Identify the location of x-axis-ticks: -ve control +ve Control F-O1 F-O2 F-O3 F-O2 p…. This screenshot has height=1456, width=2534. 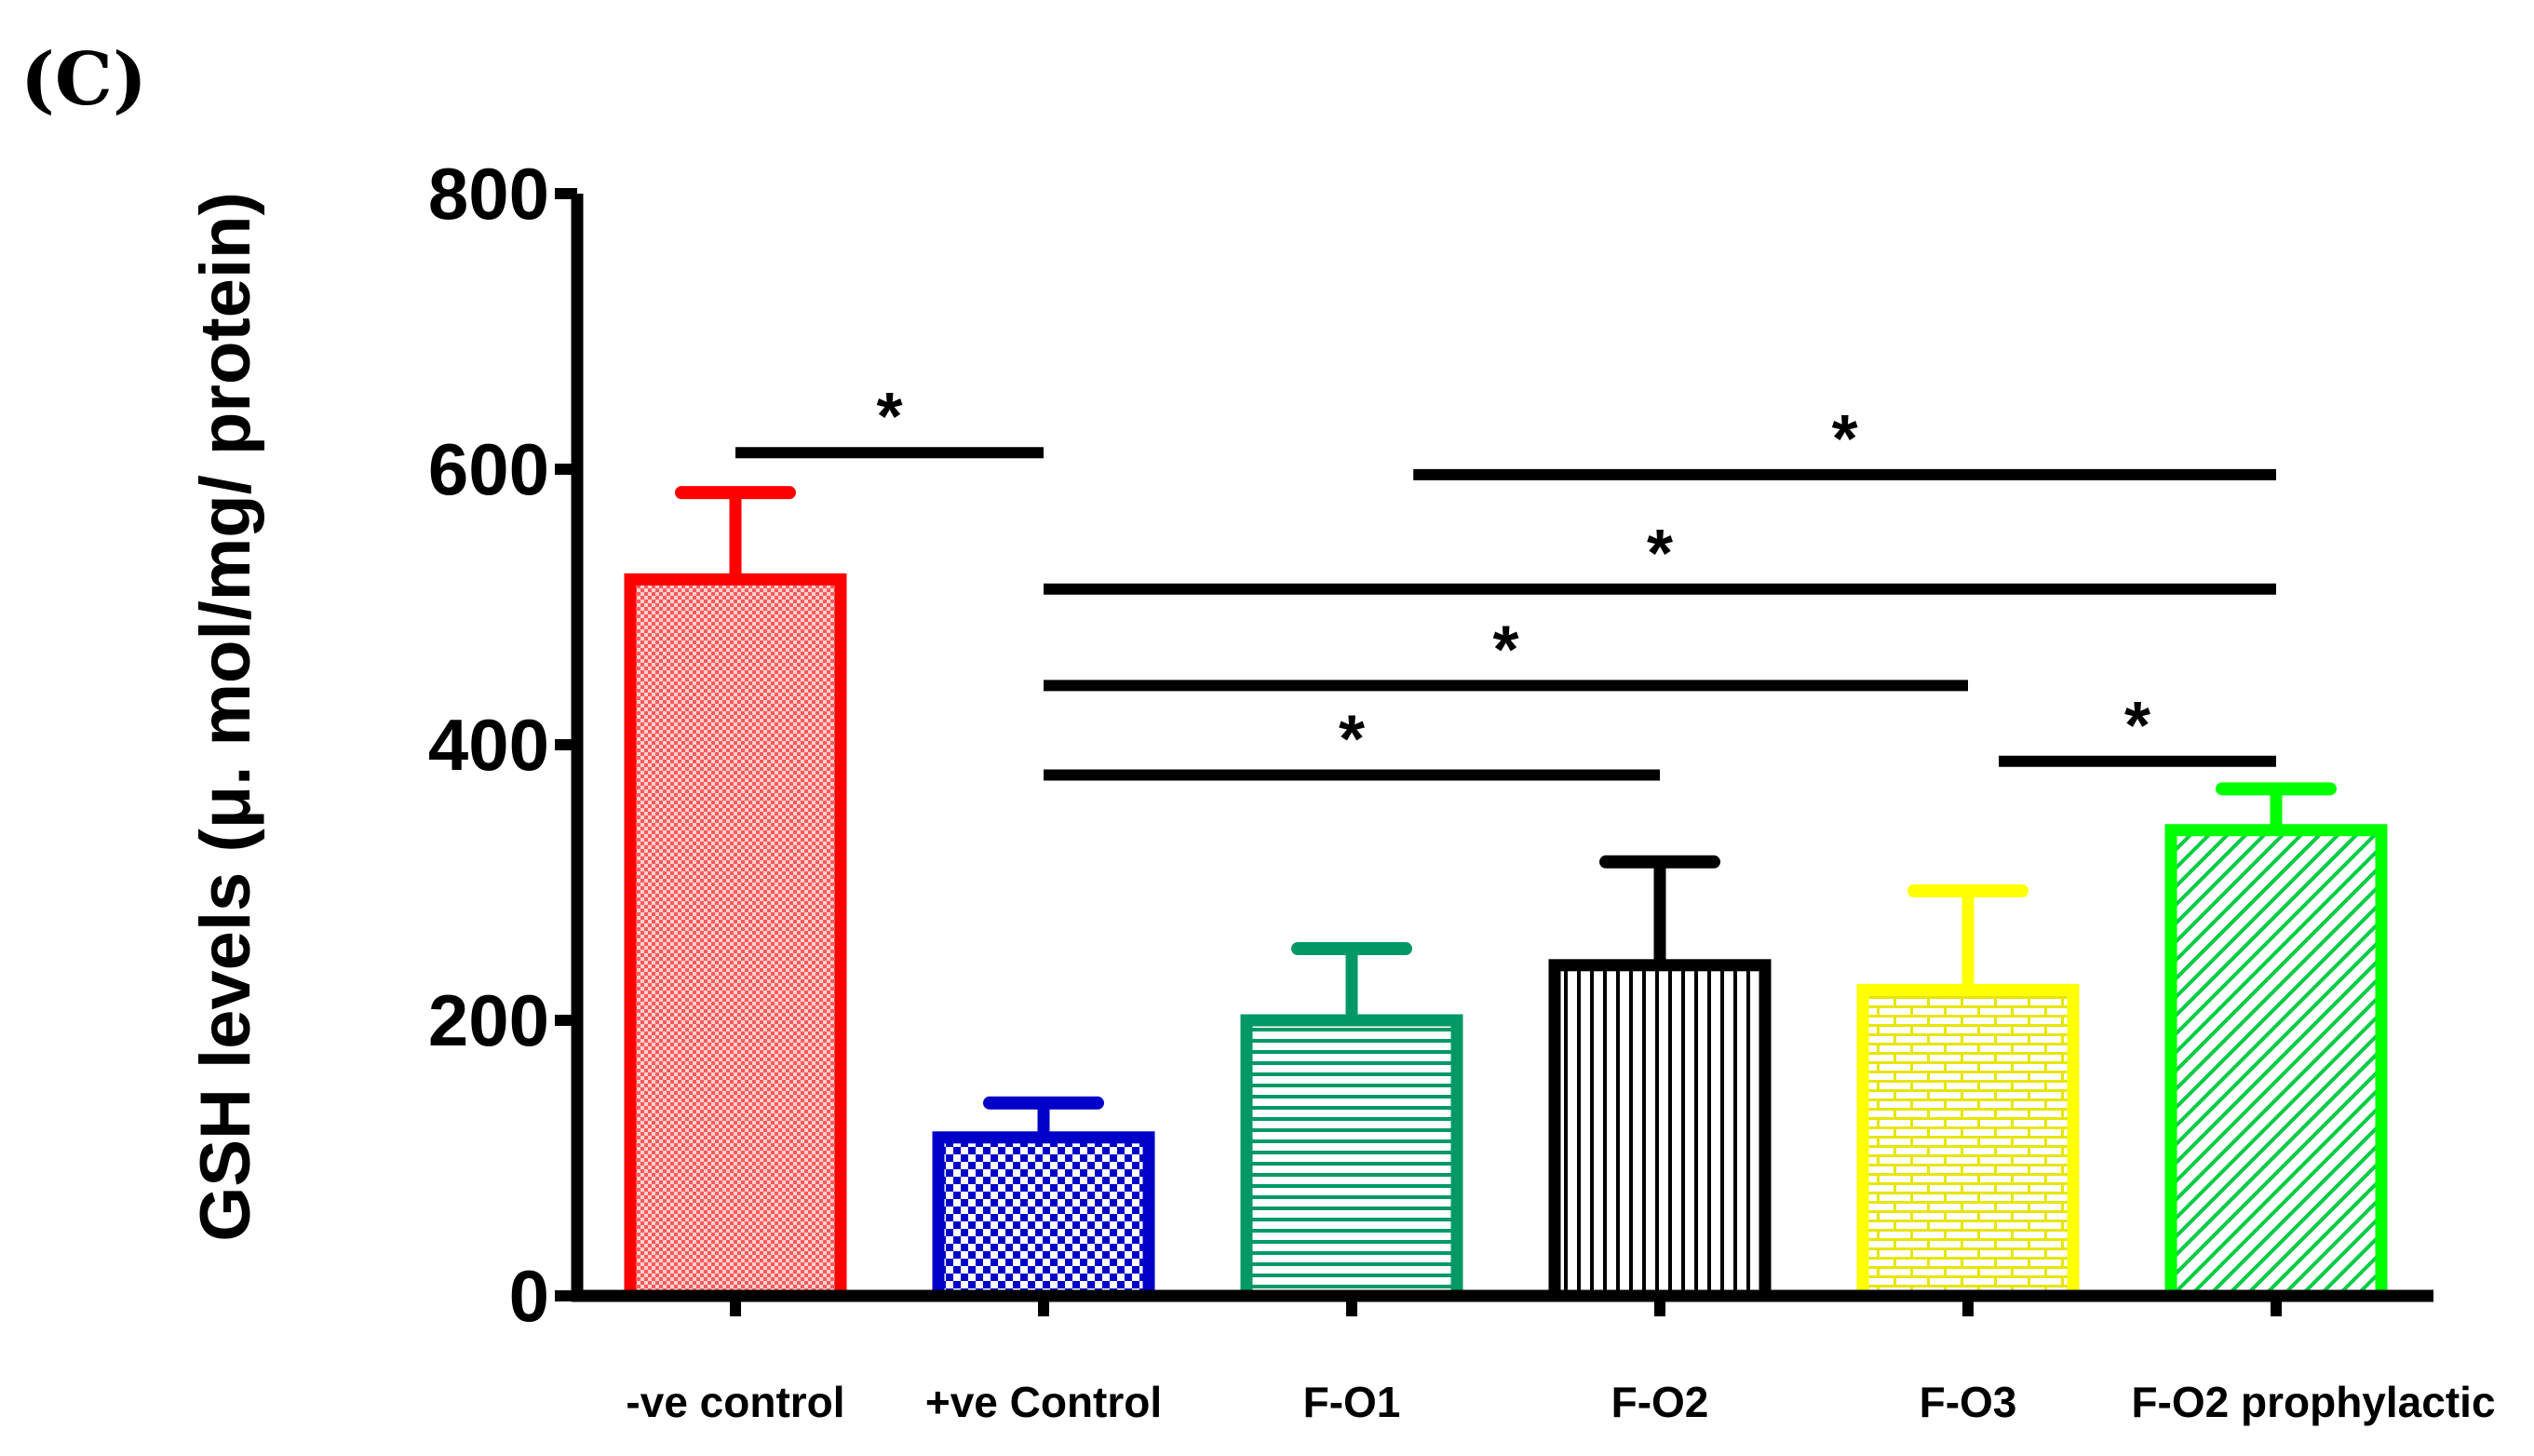
(1561, 1361).